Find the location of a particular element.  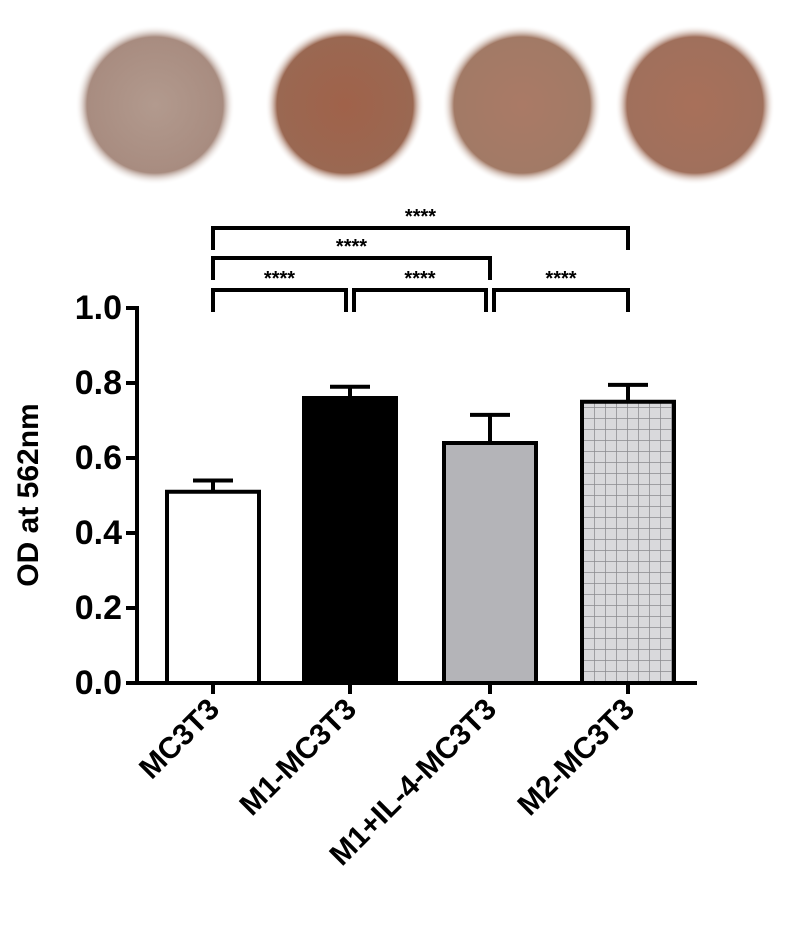

y-tick-label: 1.0 is located at coordinates (98, 308).